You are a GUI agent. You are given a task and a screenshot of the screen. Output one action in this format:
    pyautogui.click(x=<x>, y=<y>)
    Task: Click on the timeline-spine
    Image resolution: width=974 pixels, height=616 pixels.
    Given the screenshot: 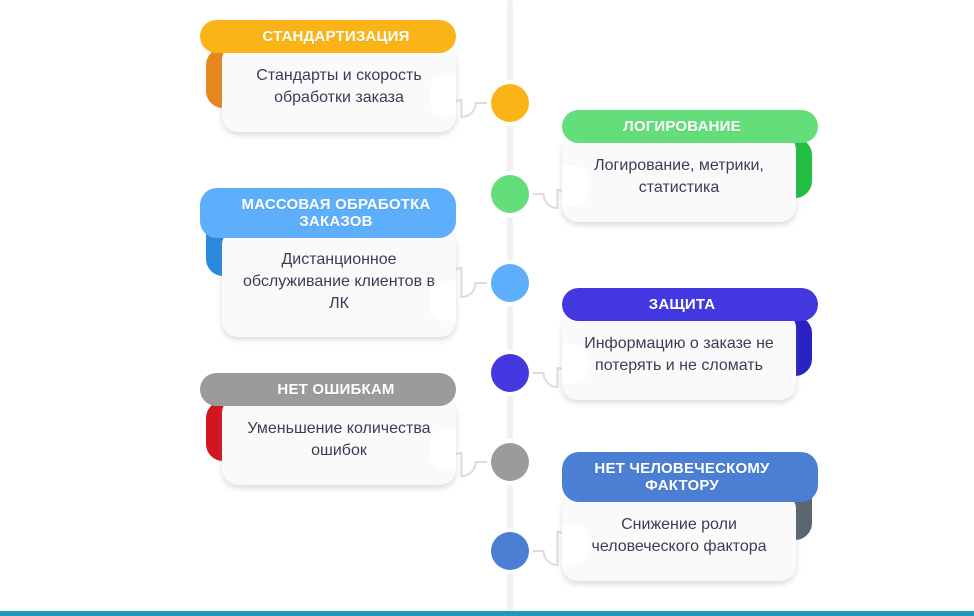 What is the action you would take?
    pyautogui.click(x=510, y=308)
    